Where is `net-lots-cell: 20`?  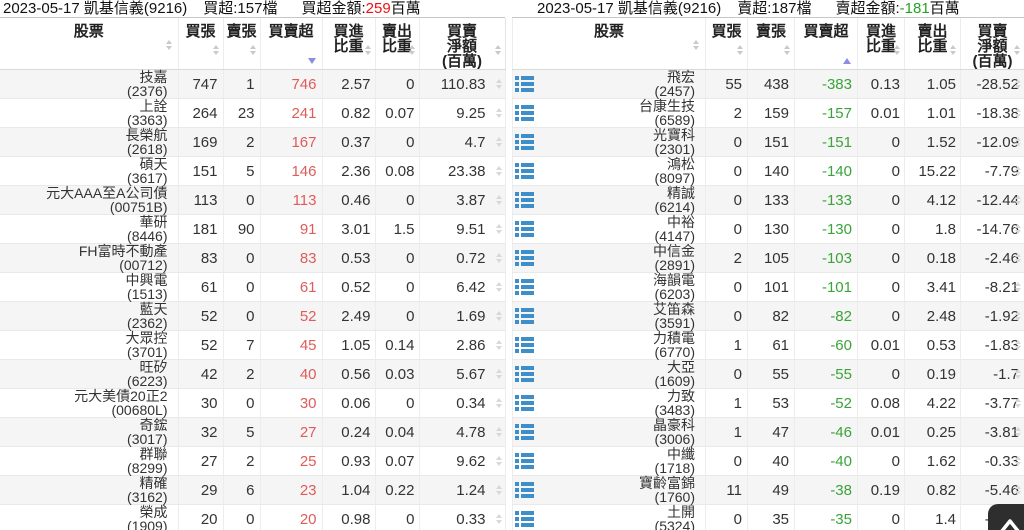 net-lots-cell: 20 is located at coordinates (291, 517).